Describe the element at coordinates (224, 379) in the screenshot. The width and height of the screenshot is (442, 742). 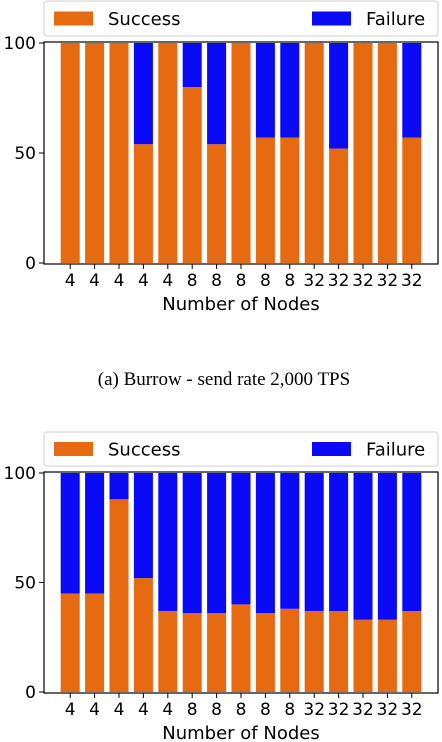
I see `figure-caption: (a) Burrow - send rate 2,000 TPS` at that location.